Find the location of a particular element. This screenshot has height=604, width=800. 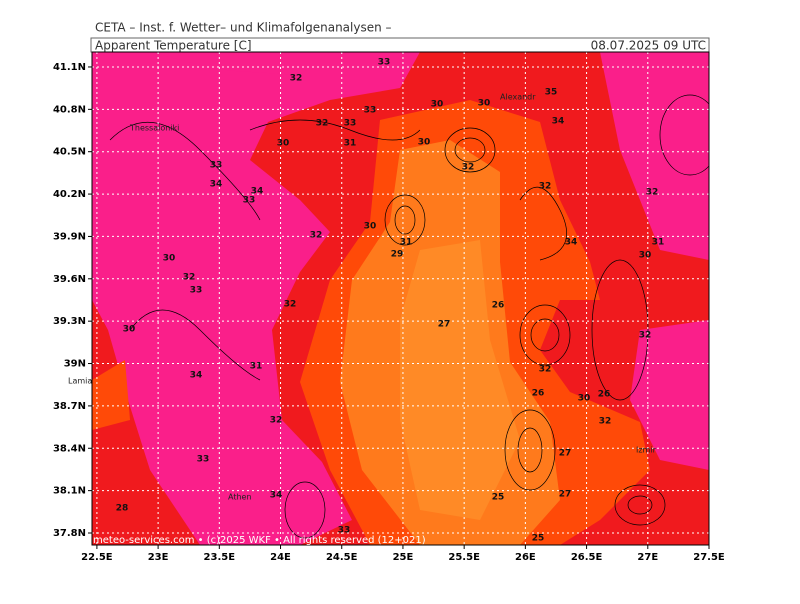

lon-tick-label: 26.5E is located at coordinates (587, 557).